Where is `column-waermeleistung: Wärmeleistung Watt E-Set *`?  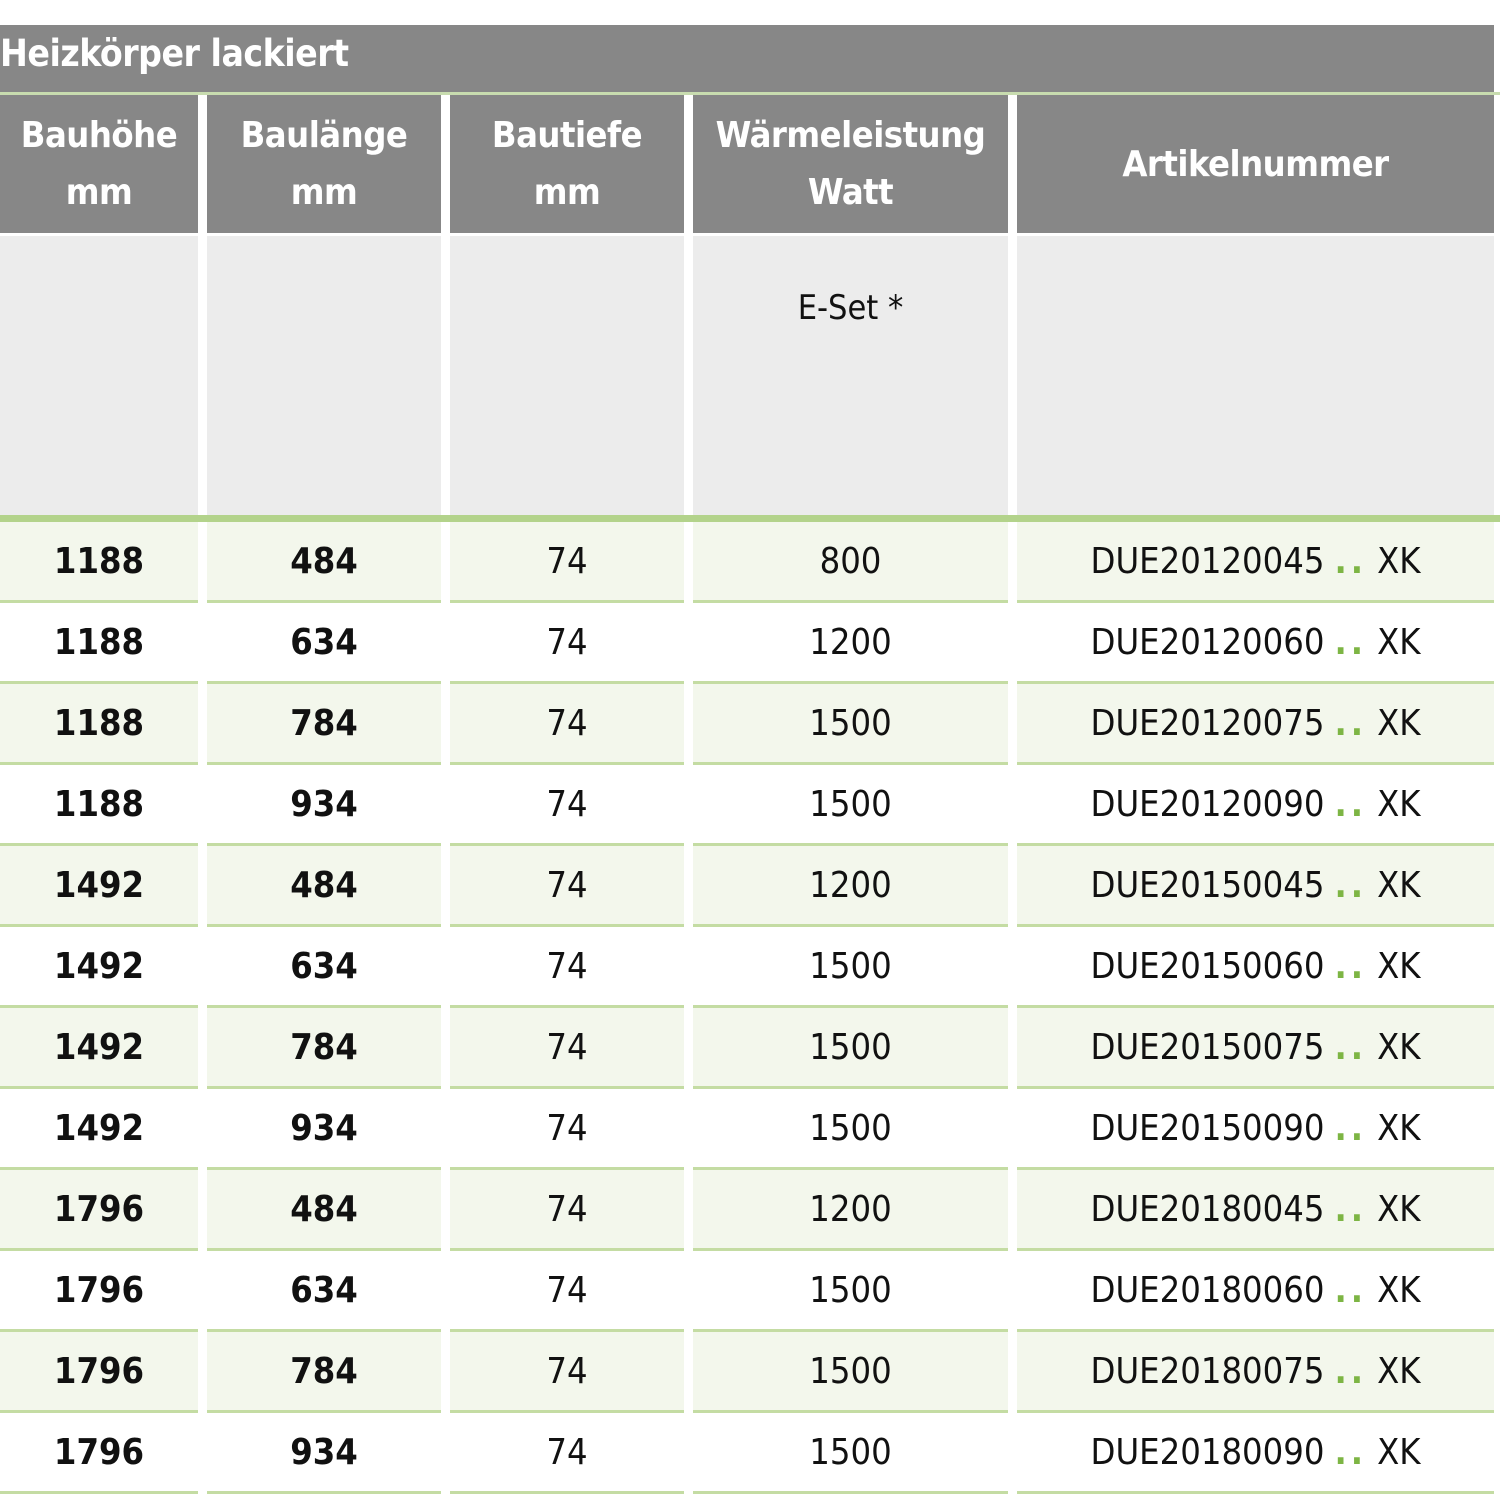 column-waermeleistung: Wärmeleistung Watt E-Set * is located at coordinates (850, 305).